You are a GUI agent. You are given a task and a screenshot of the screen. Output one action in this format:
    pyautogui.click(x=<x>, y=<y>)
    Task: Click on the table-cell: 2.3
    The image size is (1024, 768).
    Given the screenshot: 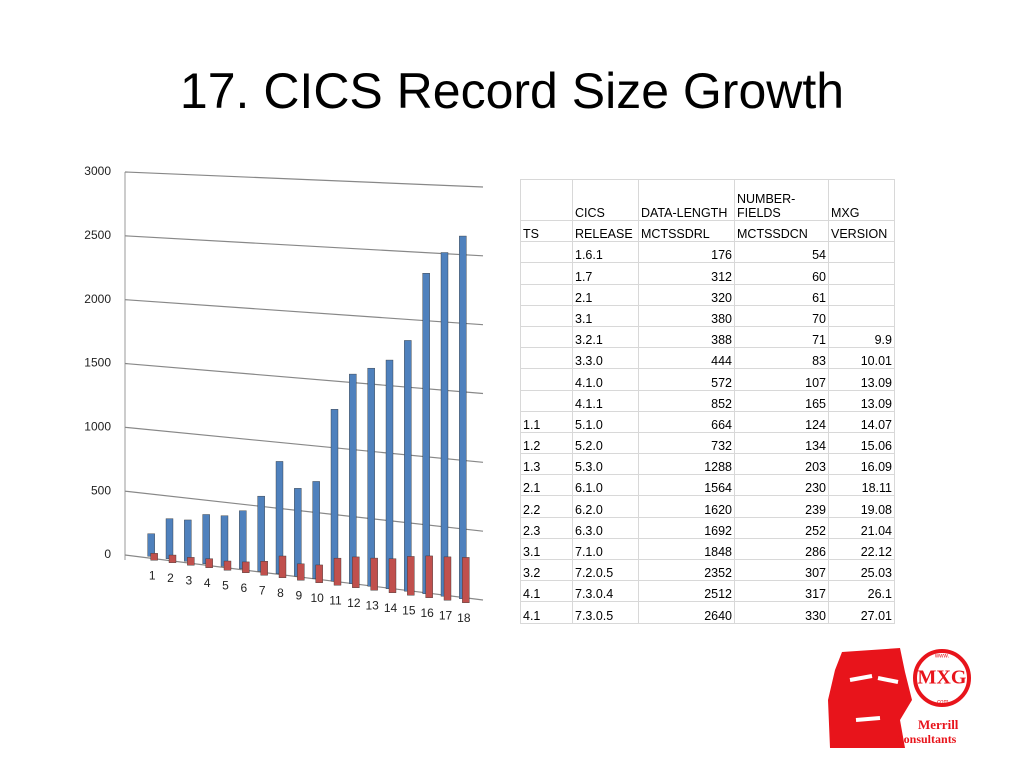 What is the action you would take?
    pyautogui.click(x=546, y=527)
    